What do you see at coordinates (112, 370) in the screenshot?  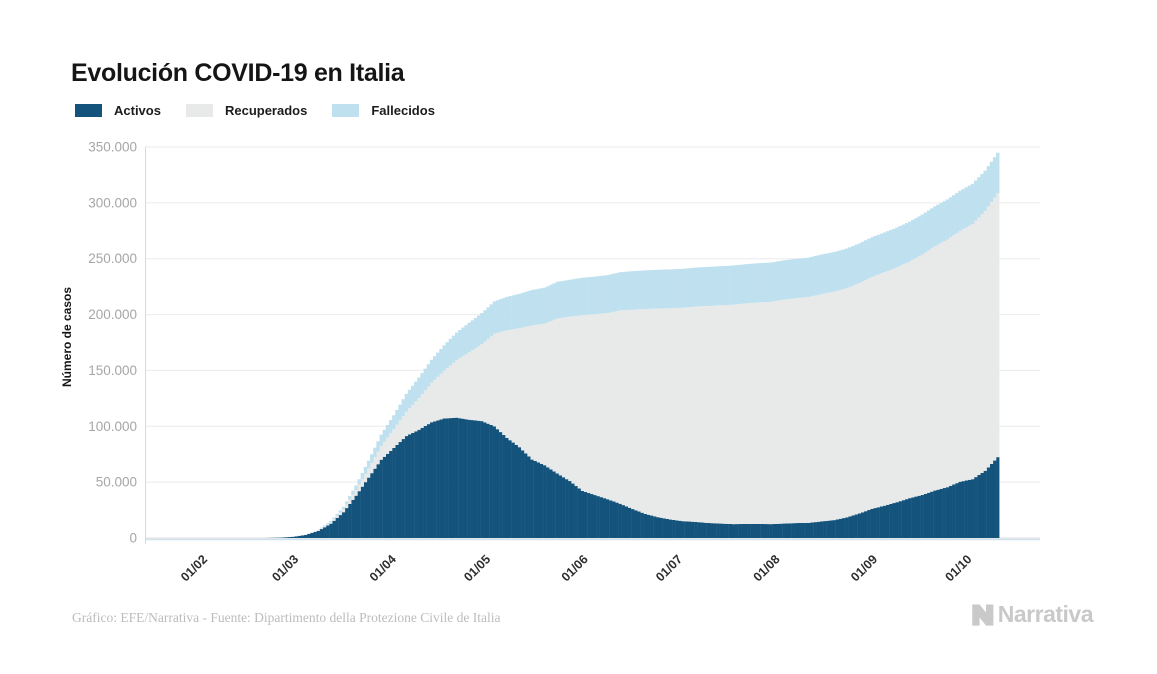 I see `y-tick-label: 150.000` at bounding box center [112, 370].